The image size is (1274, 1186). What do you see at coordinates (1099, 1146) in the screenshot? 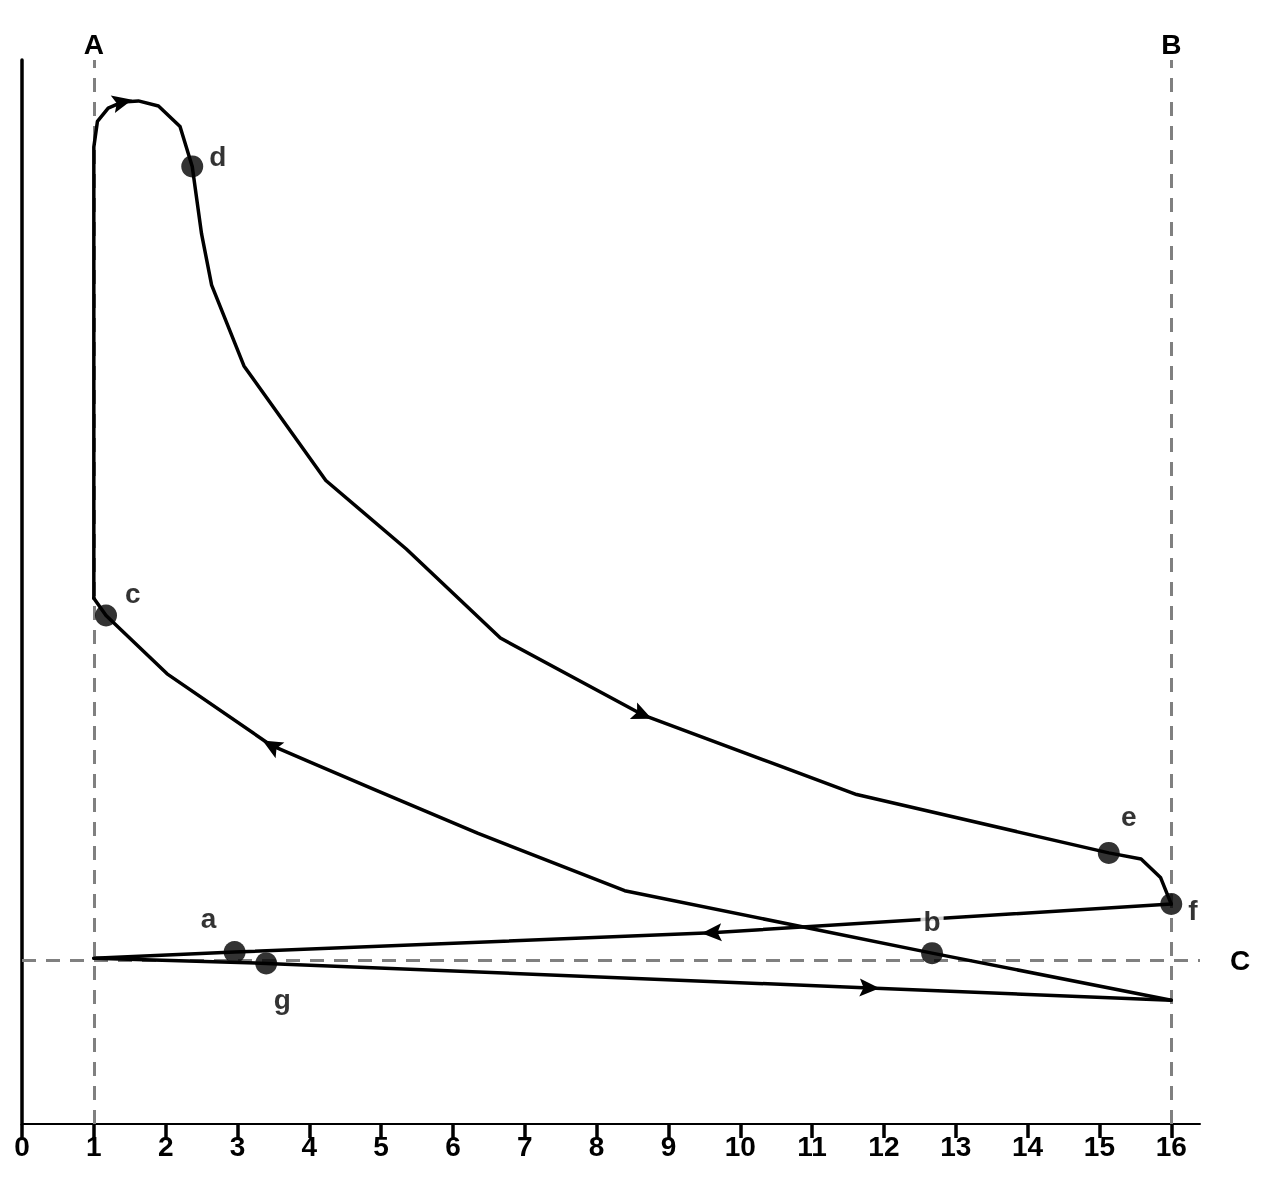
I see `x-tick-label: 15` at bounding box center [1099, 1146].